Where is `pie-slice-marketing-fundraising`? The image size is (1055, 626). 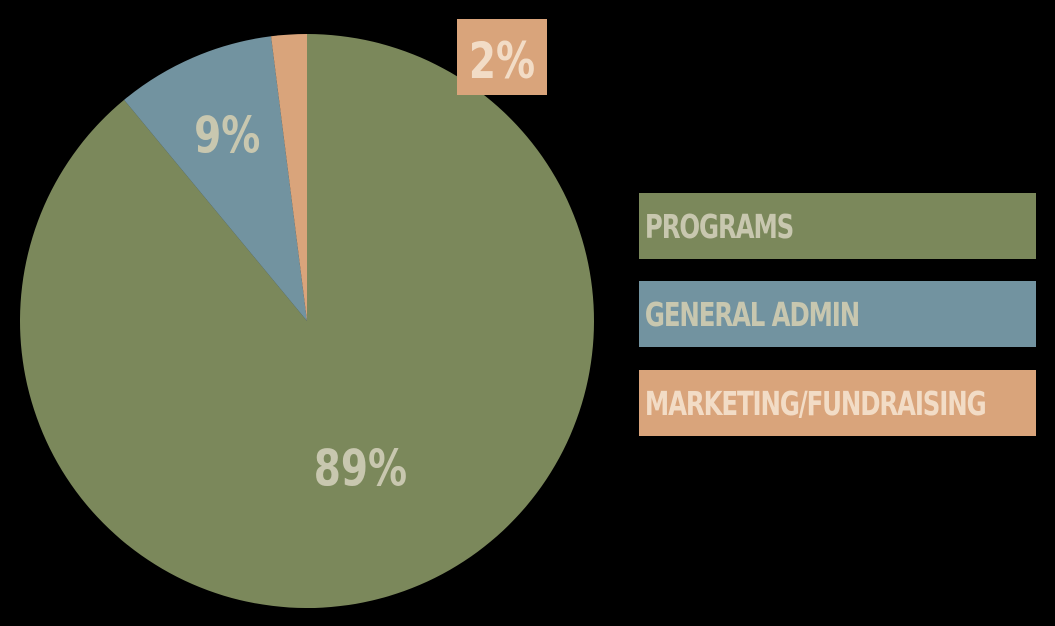
pie-slice-marketing-fundraising is located at coordinates (289, 177).